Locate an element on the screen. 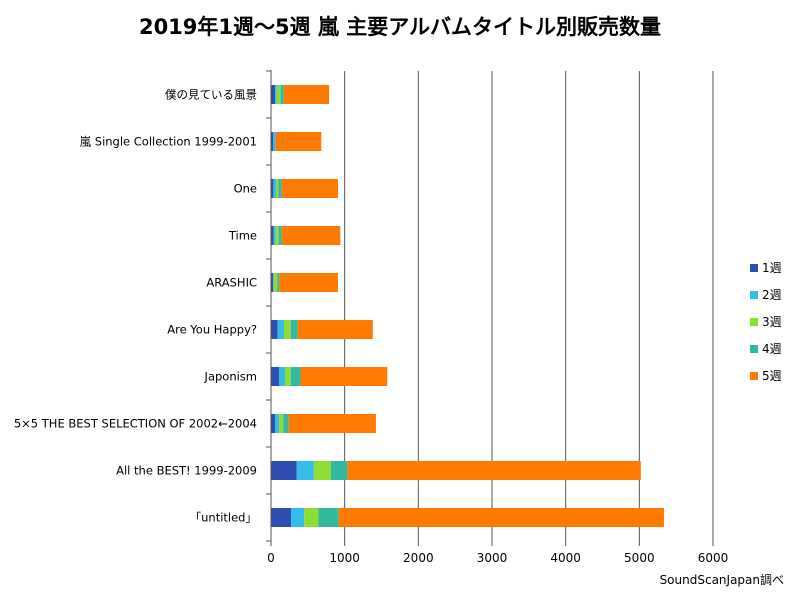 The image size is (800, 603). legend-label: 2週 is located at coordinates (772, 295).